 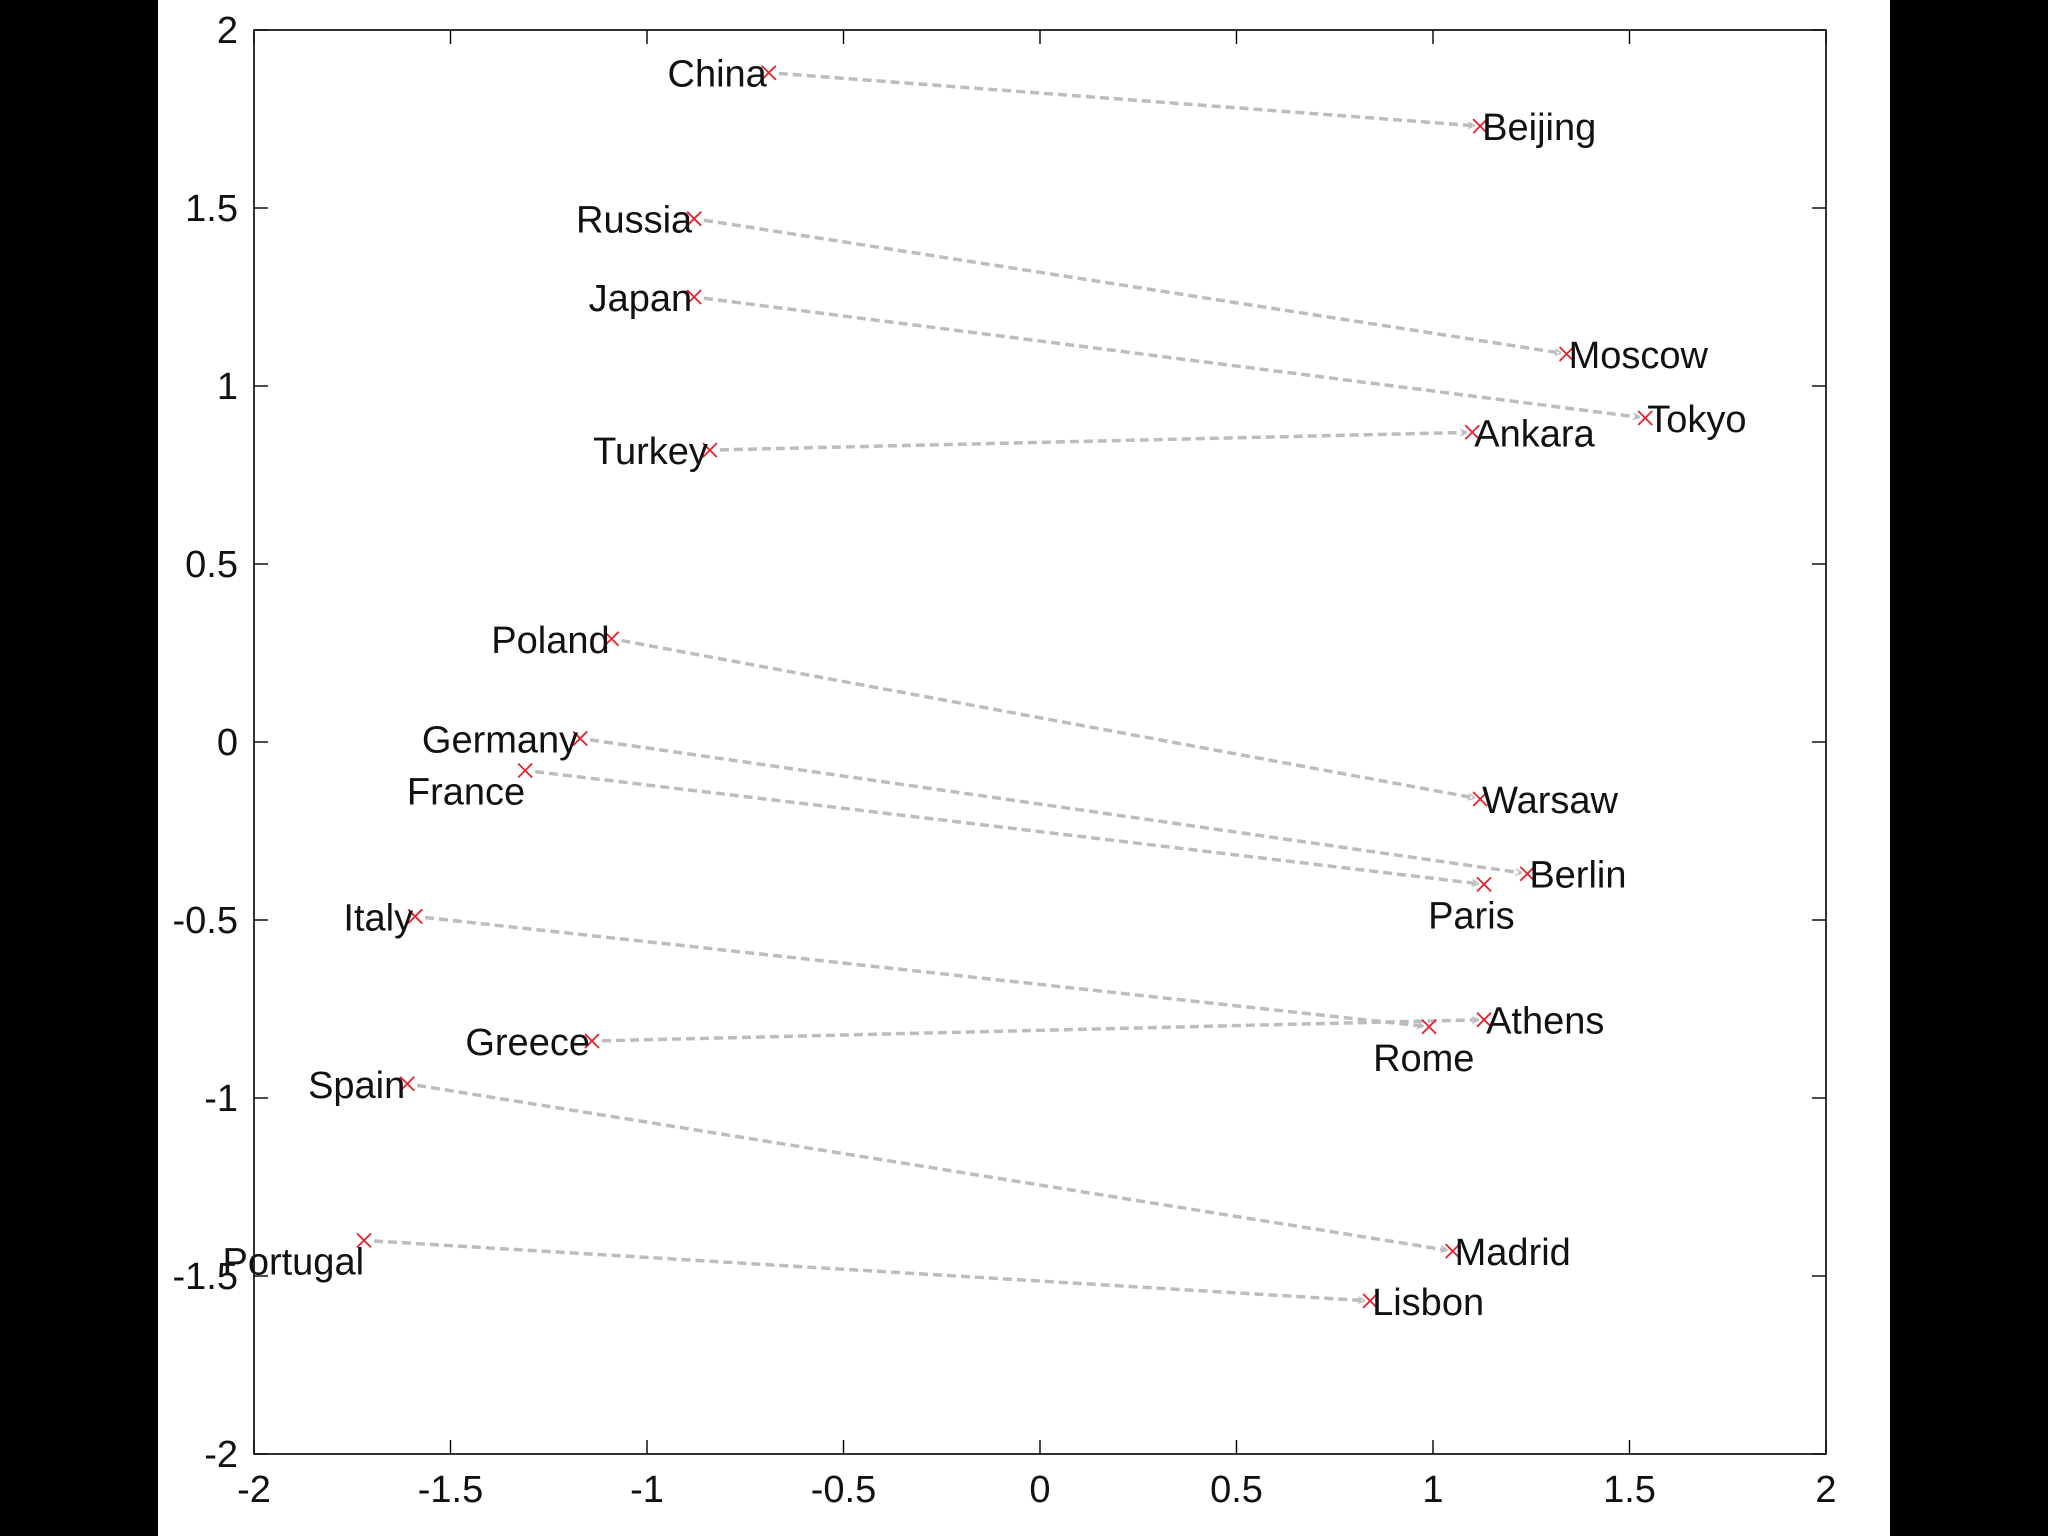 What do you see at coordinates (466, 792) in the screenshot?
I see `point-label-france: France` at bounding box center [466, 792].